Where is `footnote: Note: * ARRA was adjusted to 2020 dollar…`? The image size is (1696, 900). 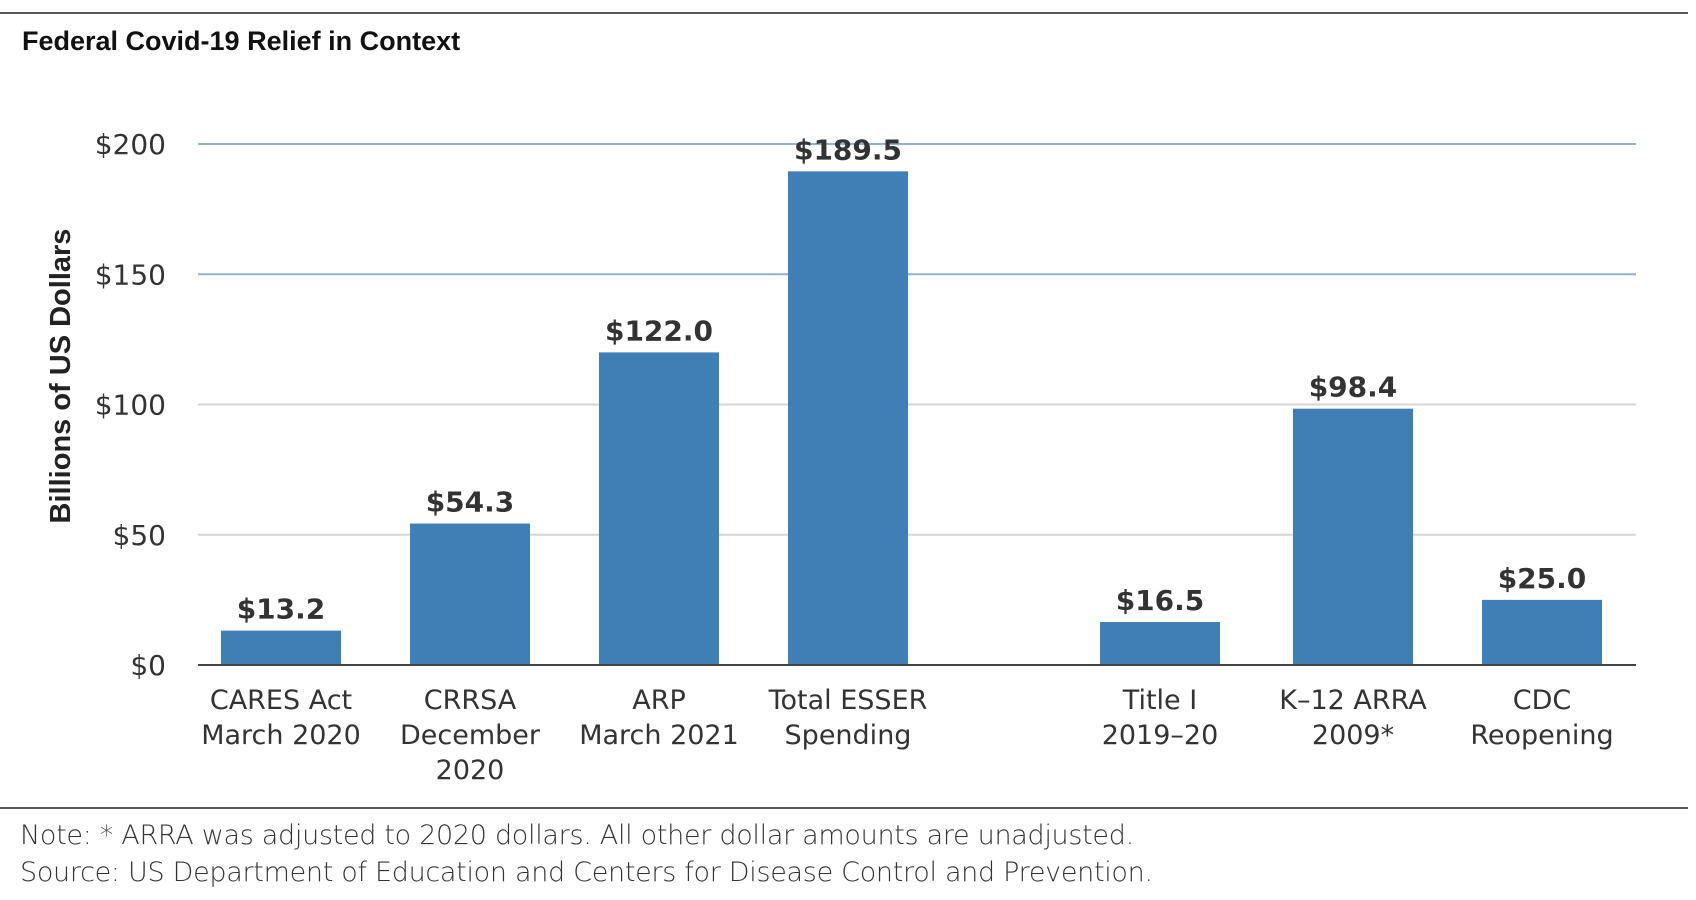
footnote: Note: * ARRA was adjusted to 2020 dollar… is located at coordinates (577, 835).